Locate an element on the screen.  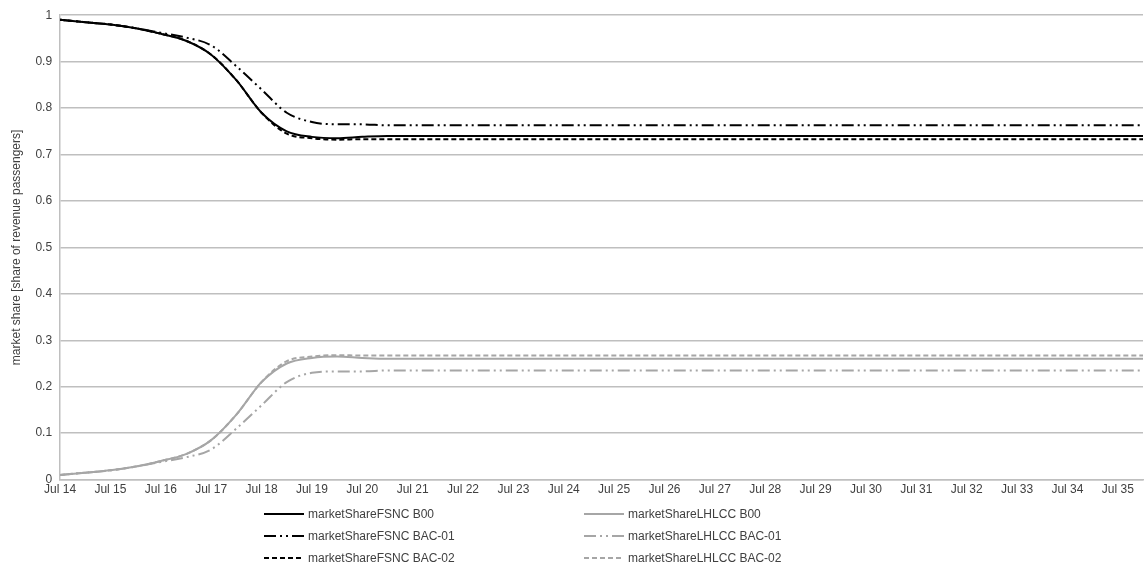
legend-label: marketShareFSNC BAC-01 is located at coordinates (381, 536).